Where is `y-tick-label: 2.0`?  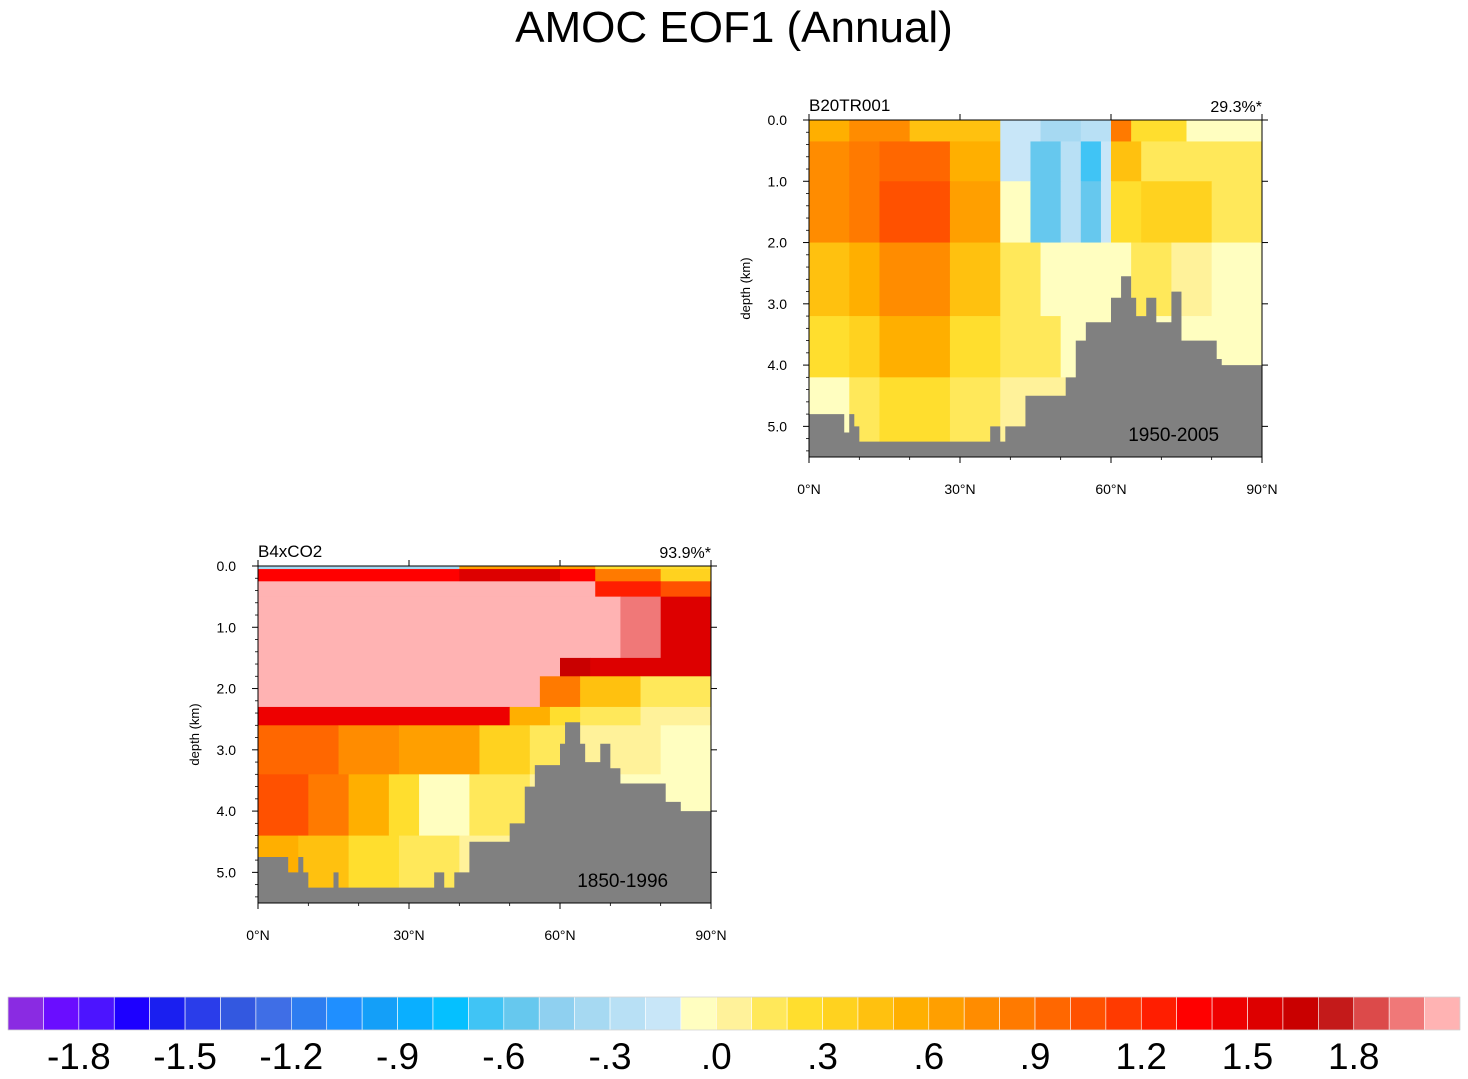
y-tick-label: 2.0 is located at coordinates (227, 689).